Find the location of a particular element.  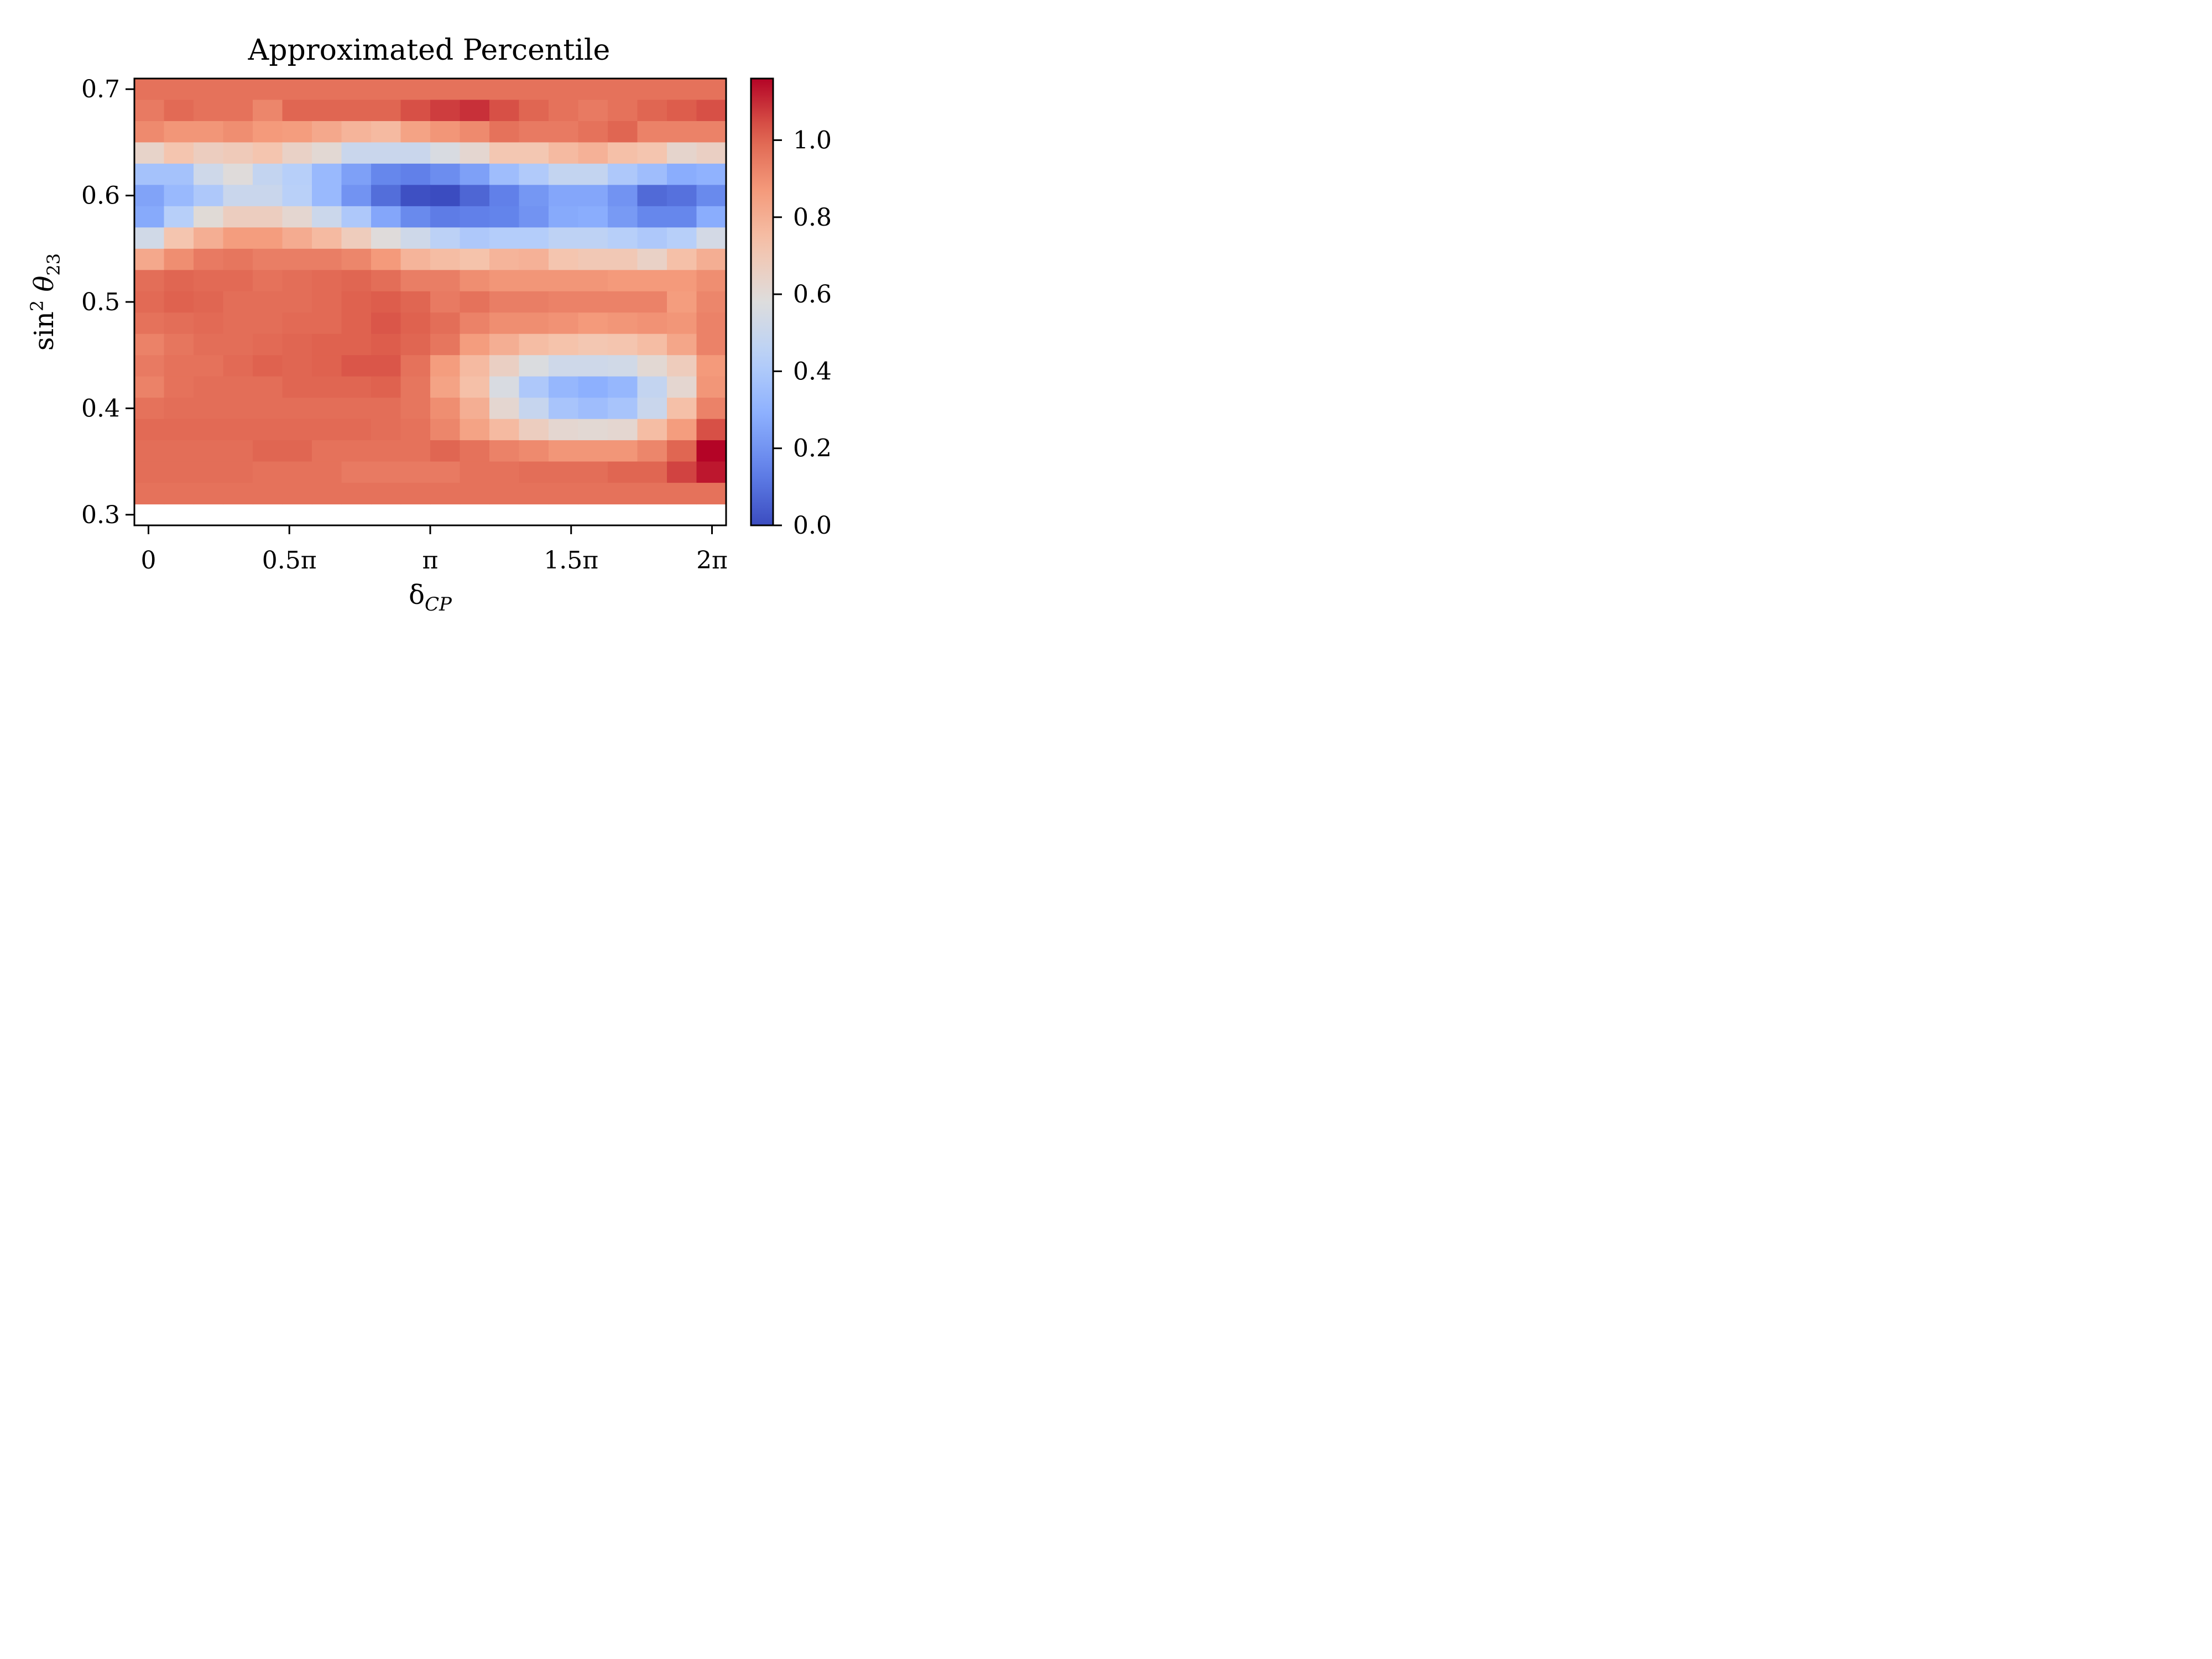

y-axis-label: sin2 θ23 is located at coordinates (46, 302).